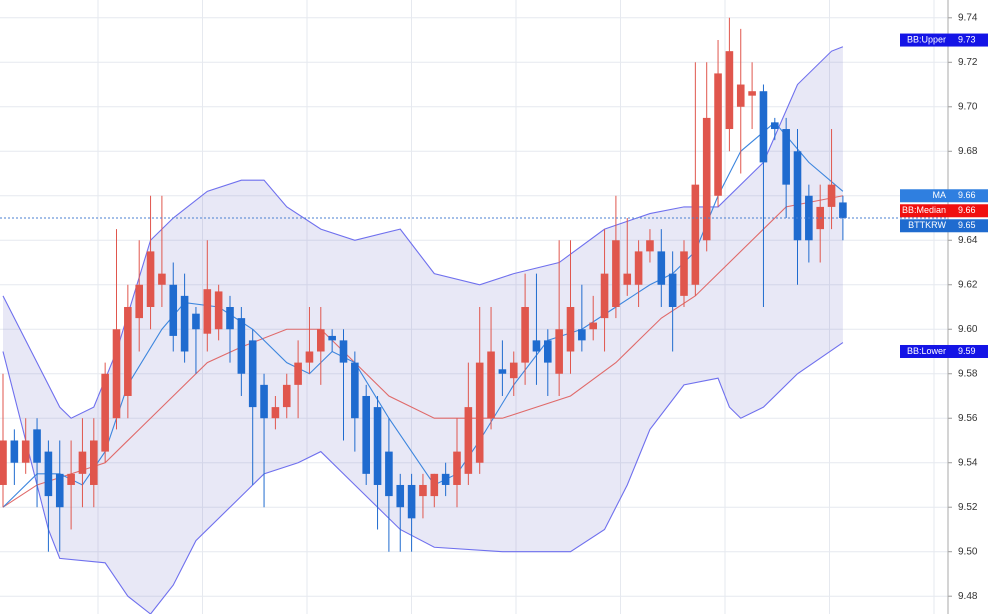 The image size is (1000, 614). I want to click on price-tag: BB:Lower 9.59, so click(944, 351).